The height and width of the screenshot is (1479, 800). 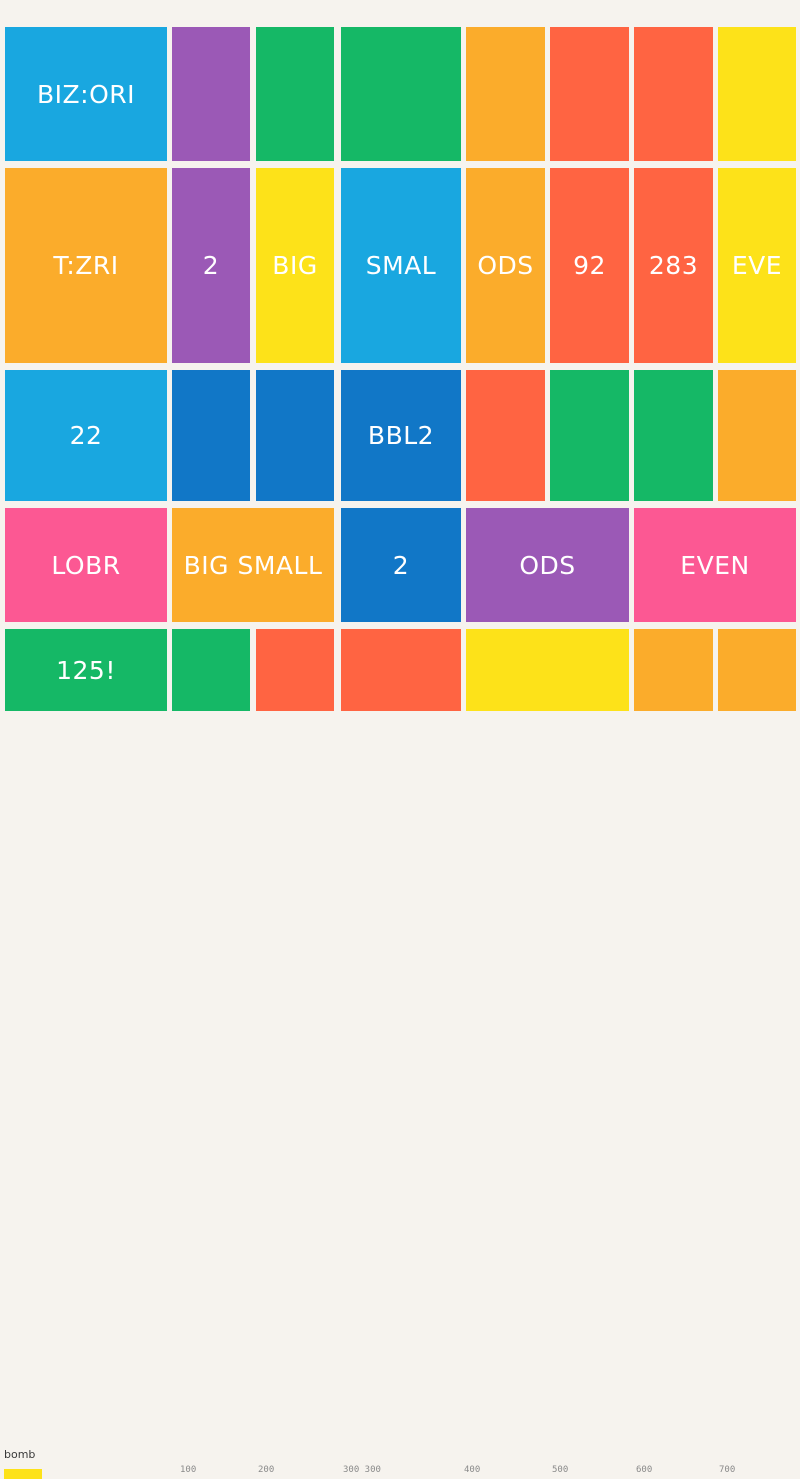 I want to click on tile-label: 22, so click(x=86, y=435).